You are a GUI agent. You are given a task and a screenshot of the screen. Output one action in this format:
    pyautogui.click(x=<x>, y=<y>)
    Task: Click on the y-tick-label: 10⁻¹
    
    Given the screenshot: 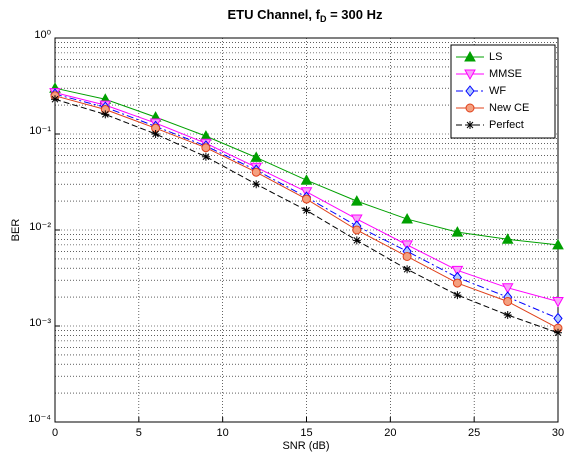 What is the action you would take?
    pyautogui.click(x=40, y=131)
    